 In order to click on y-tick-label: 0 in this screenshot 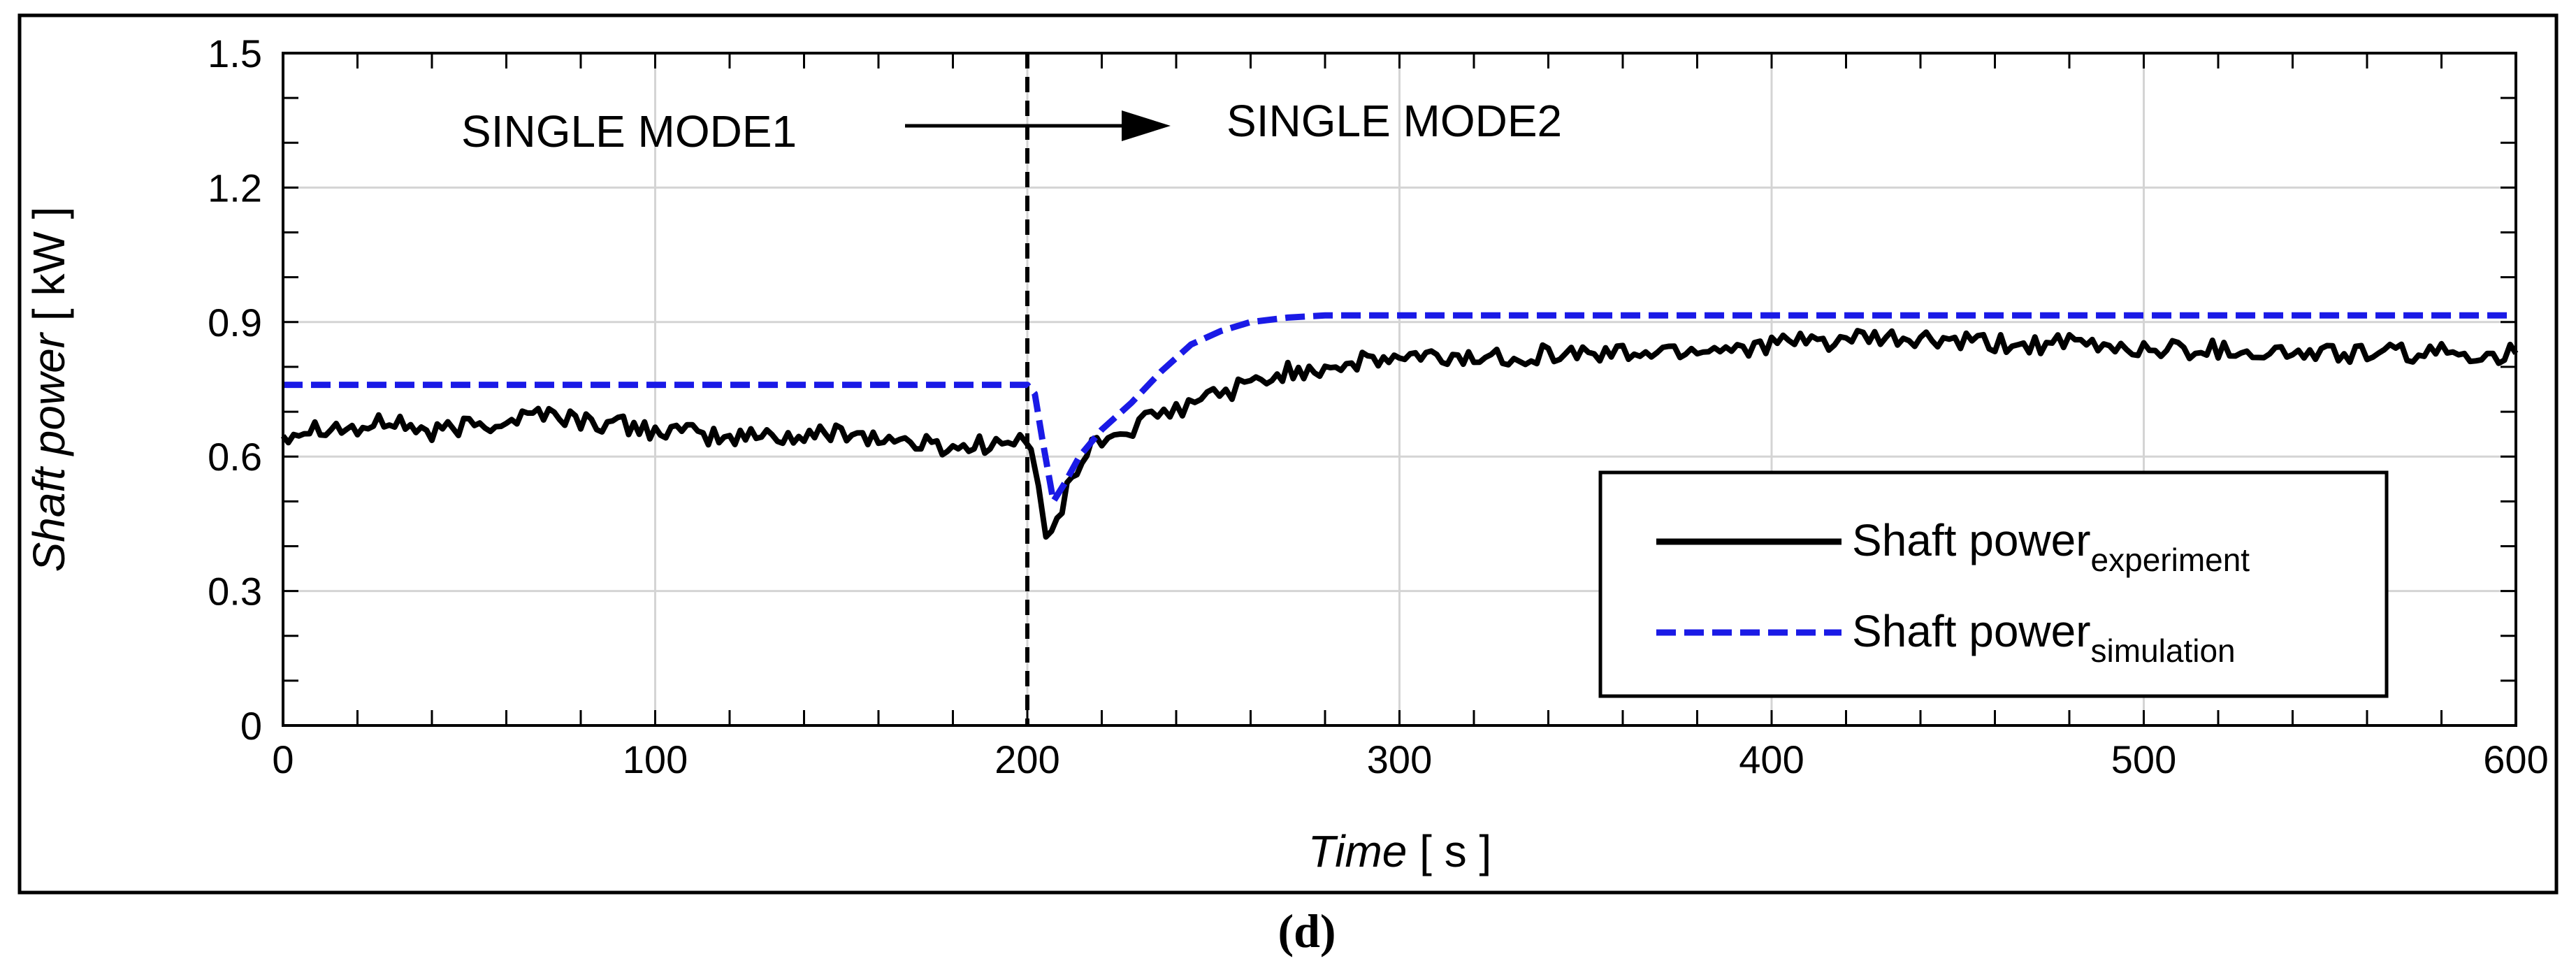, I will do `click(251, 726)`.